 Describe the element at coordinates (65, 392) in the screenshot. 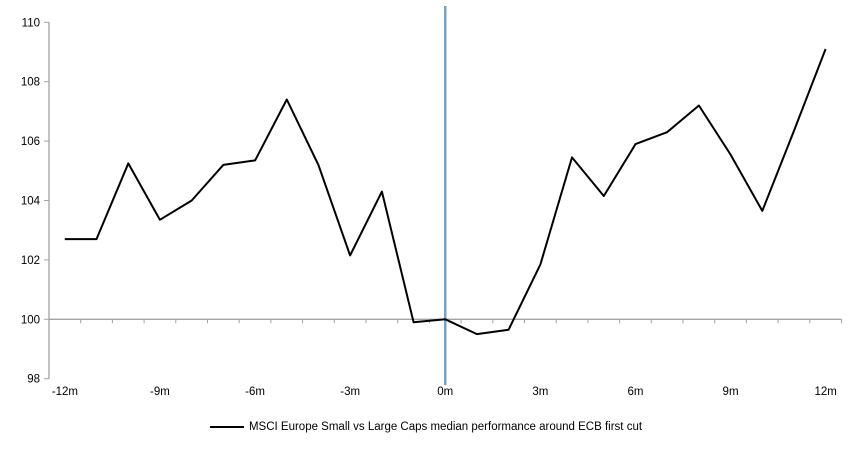

I see `x-tick-label: -12m` at that location.